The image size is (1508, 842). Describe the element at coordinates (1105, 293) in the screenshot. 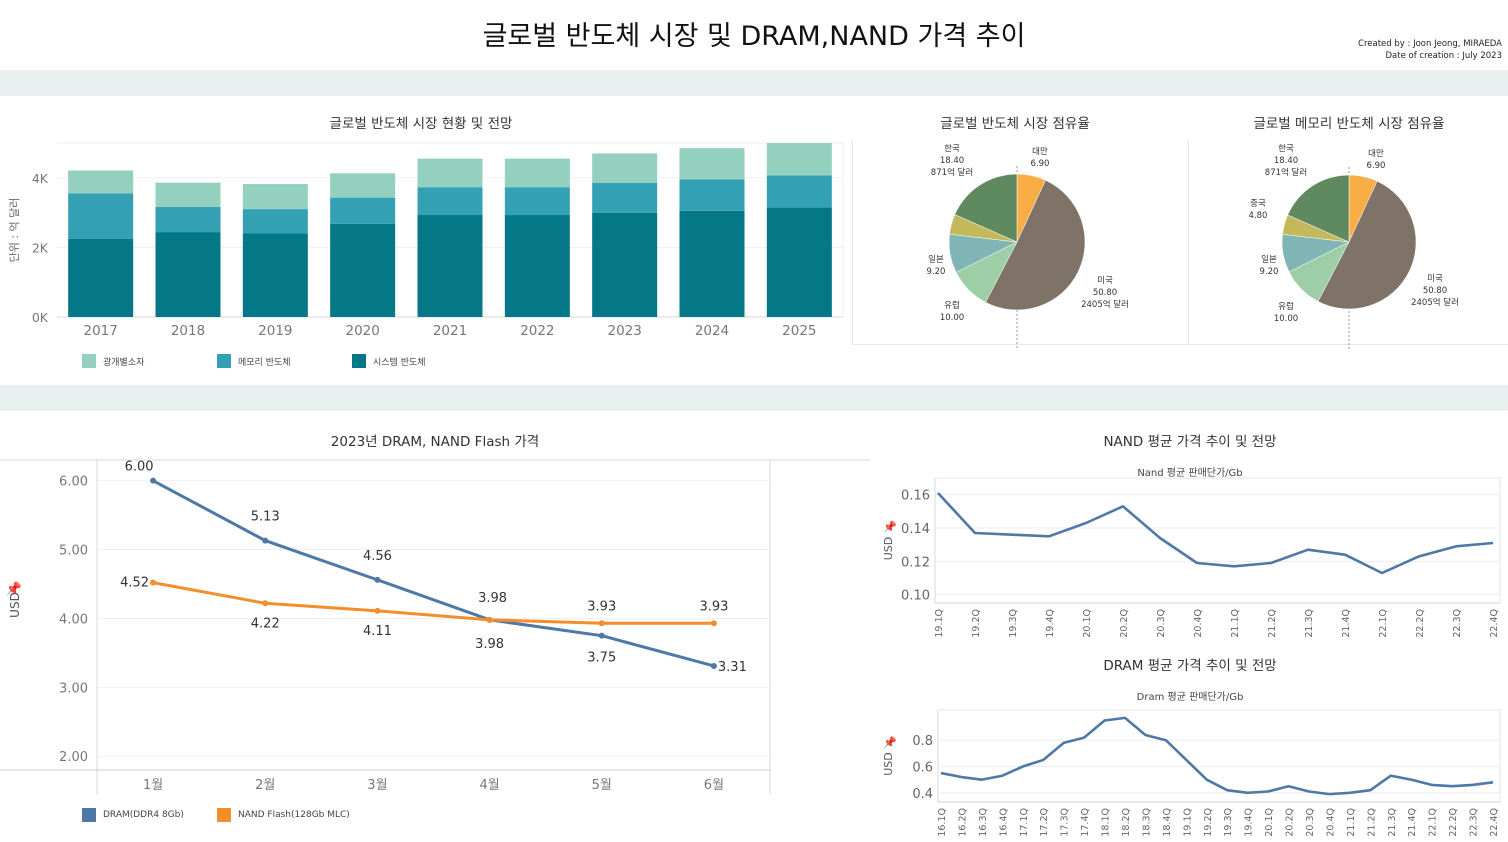

I see `share-all-pie-slice-label: 50.80` at that location.